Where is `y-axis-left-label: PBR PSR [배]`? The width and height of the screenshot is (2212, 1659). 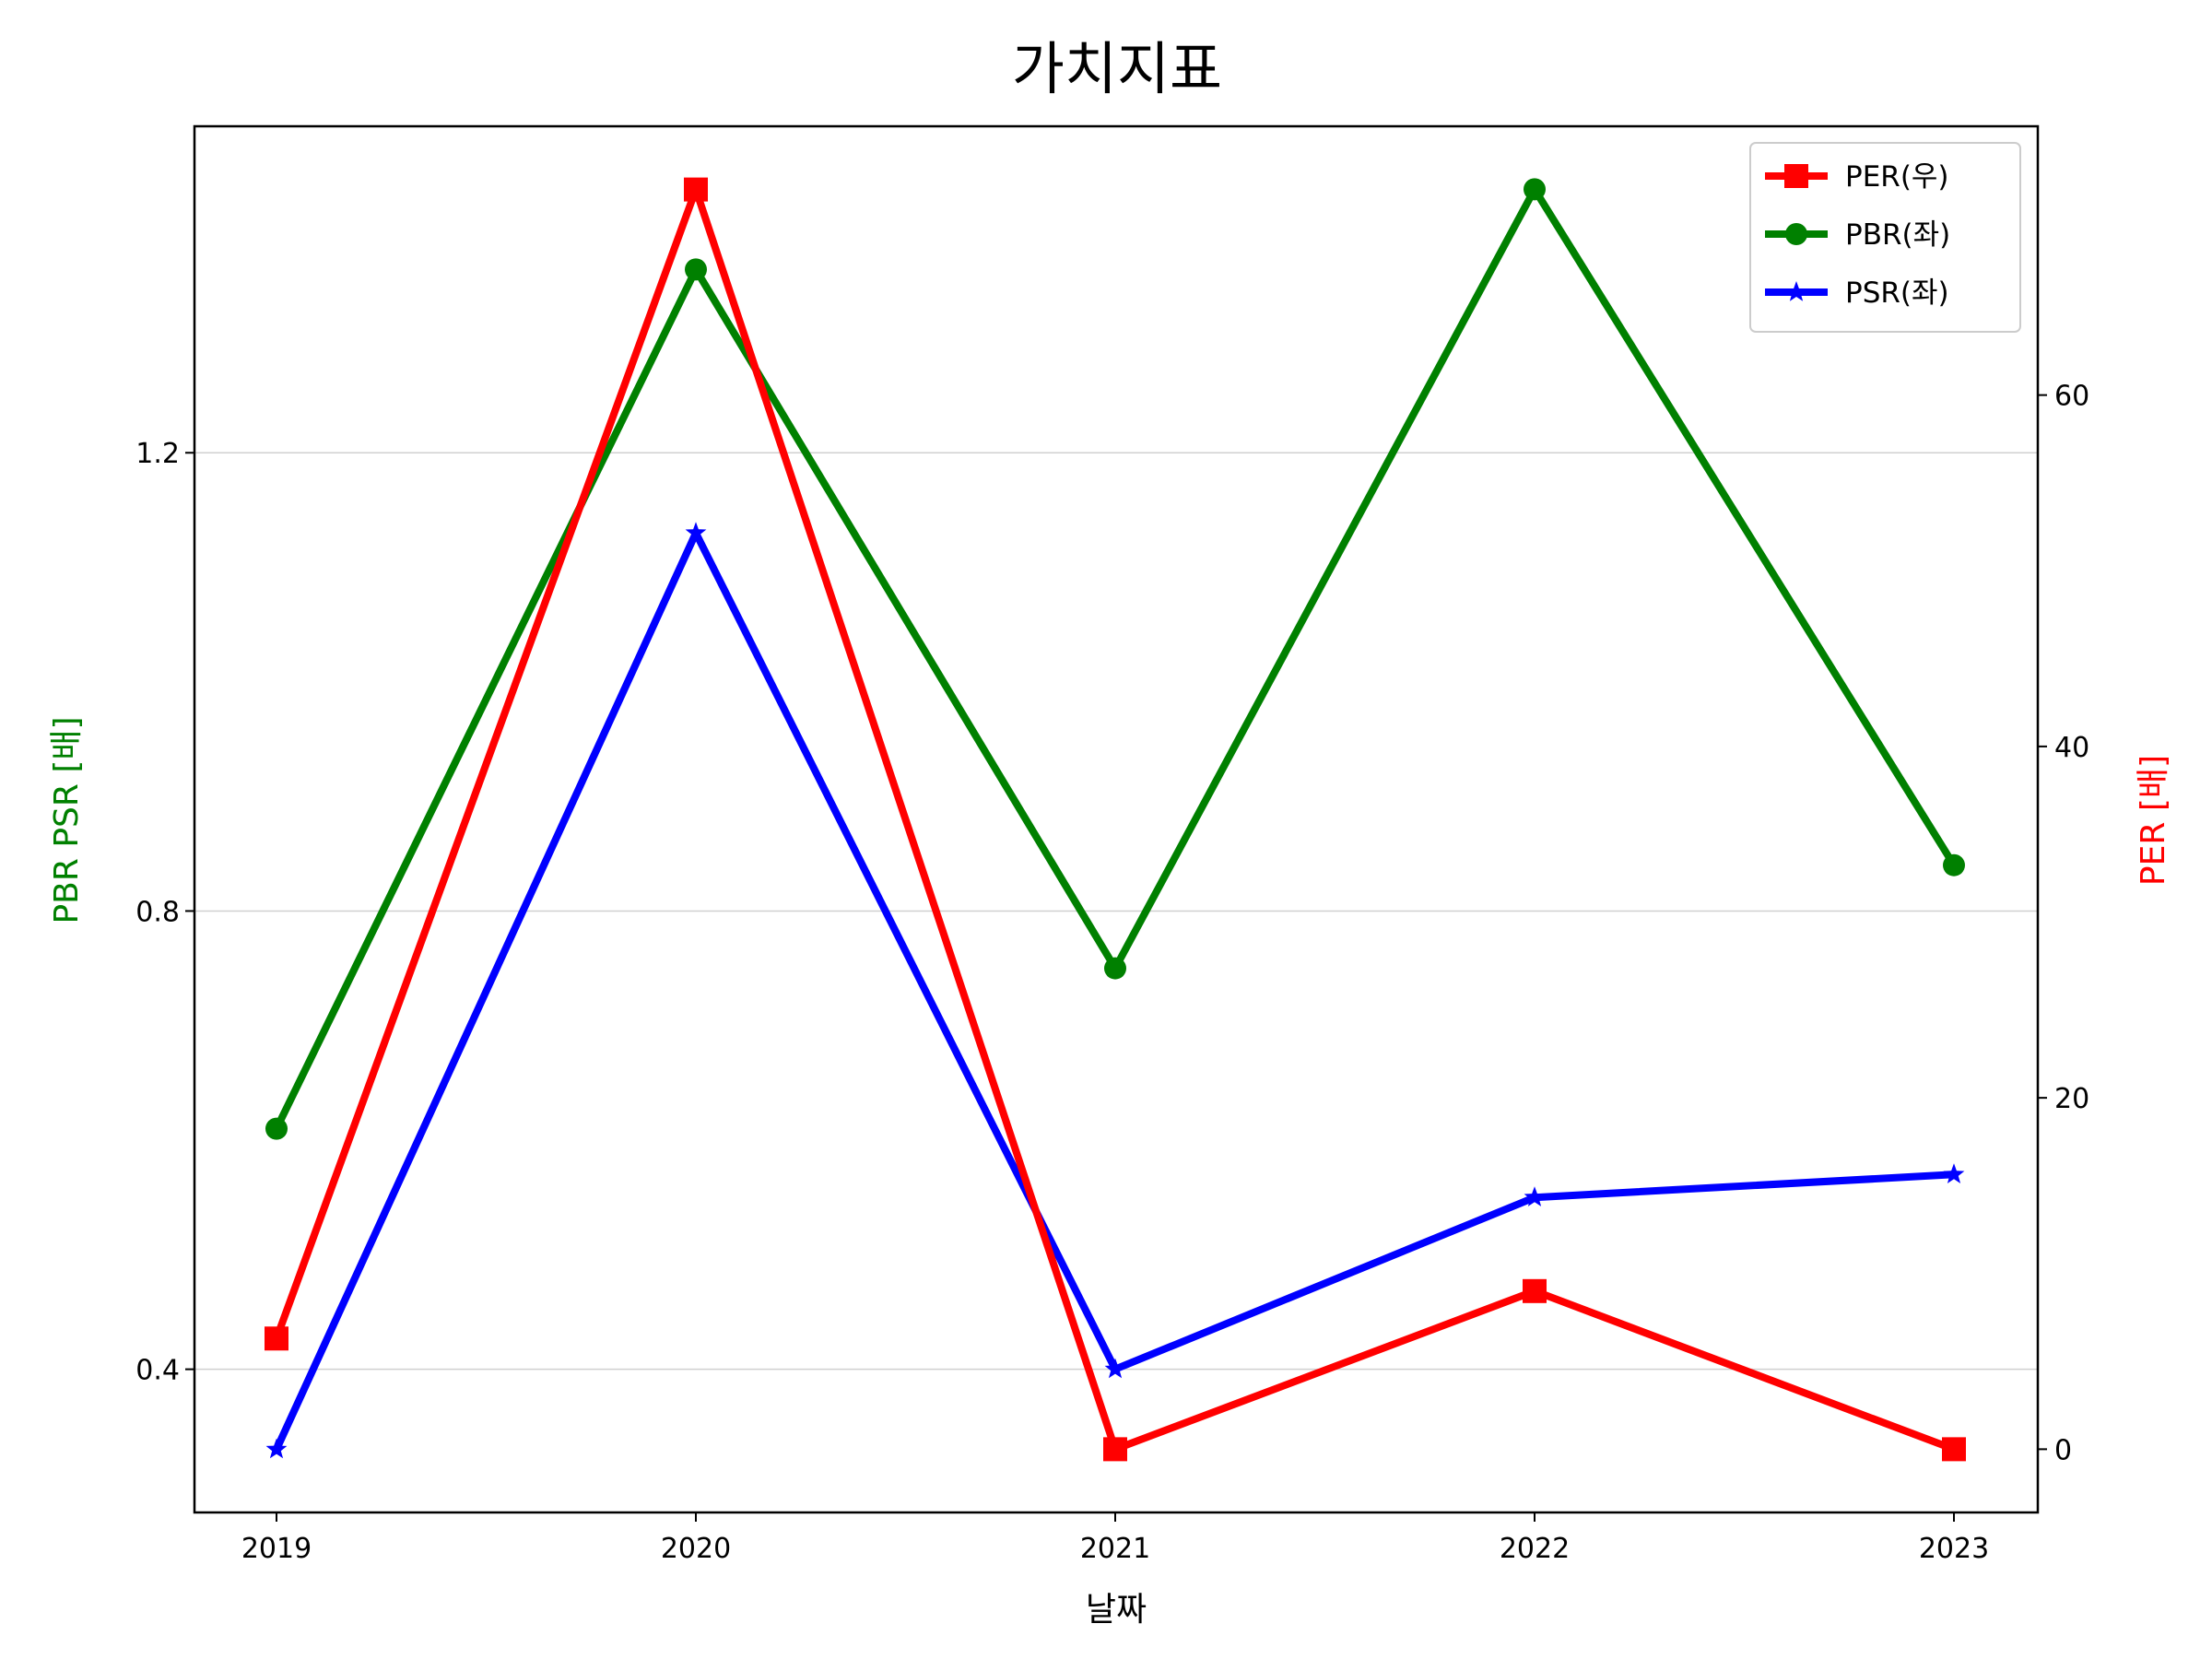 y-axis-left-label: PBR PSR [배] is located at coordinates (67, 820).